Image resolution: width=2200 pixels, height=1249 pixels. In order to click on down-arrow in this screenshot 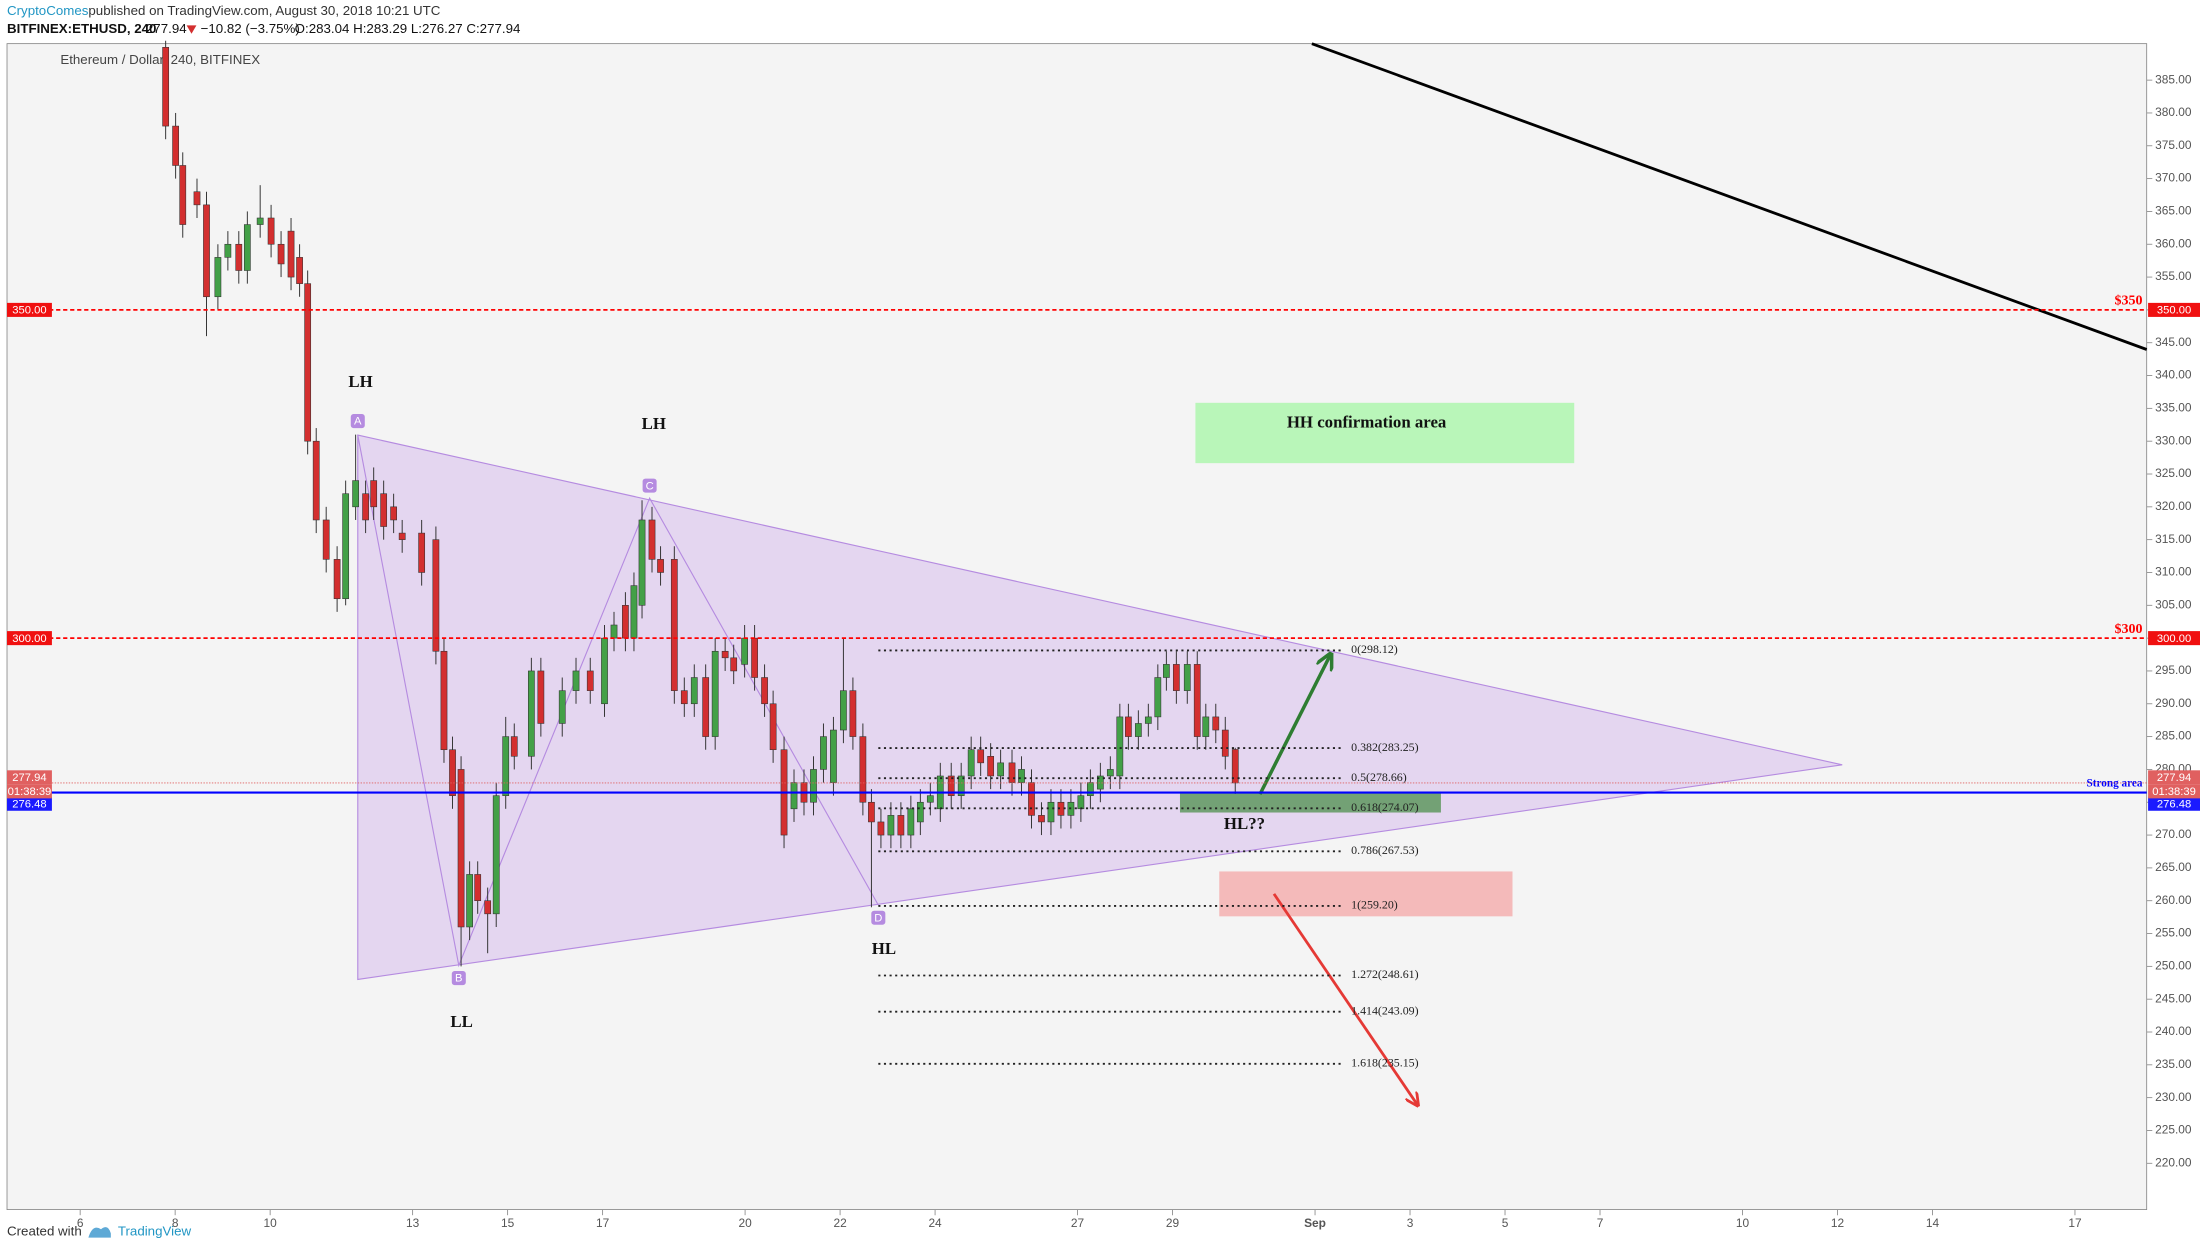, I will do `click(191, 29)`.